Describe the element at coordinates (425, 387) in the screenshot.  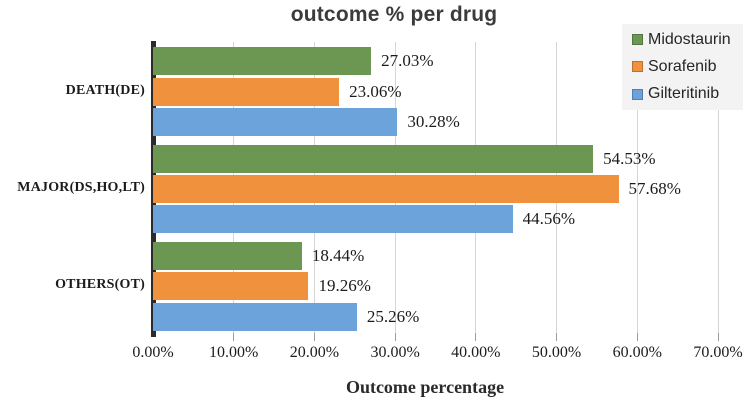
I see `x-axis-title: Outcome percentage` at that location.